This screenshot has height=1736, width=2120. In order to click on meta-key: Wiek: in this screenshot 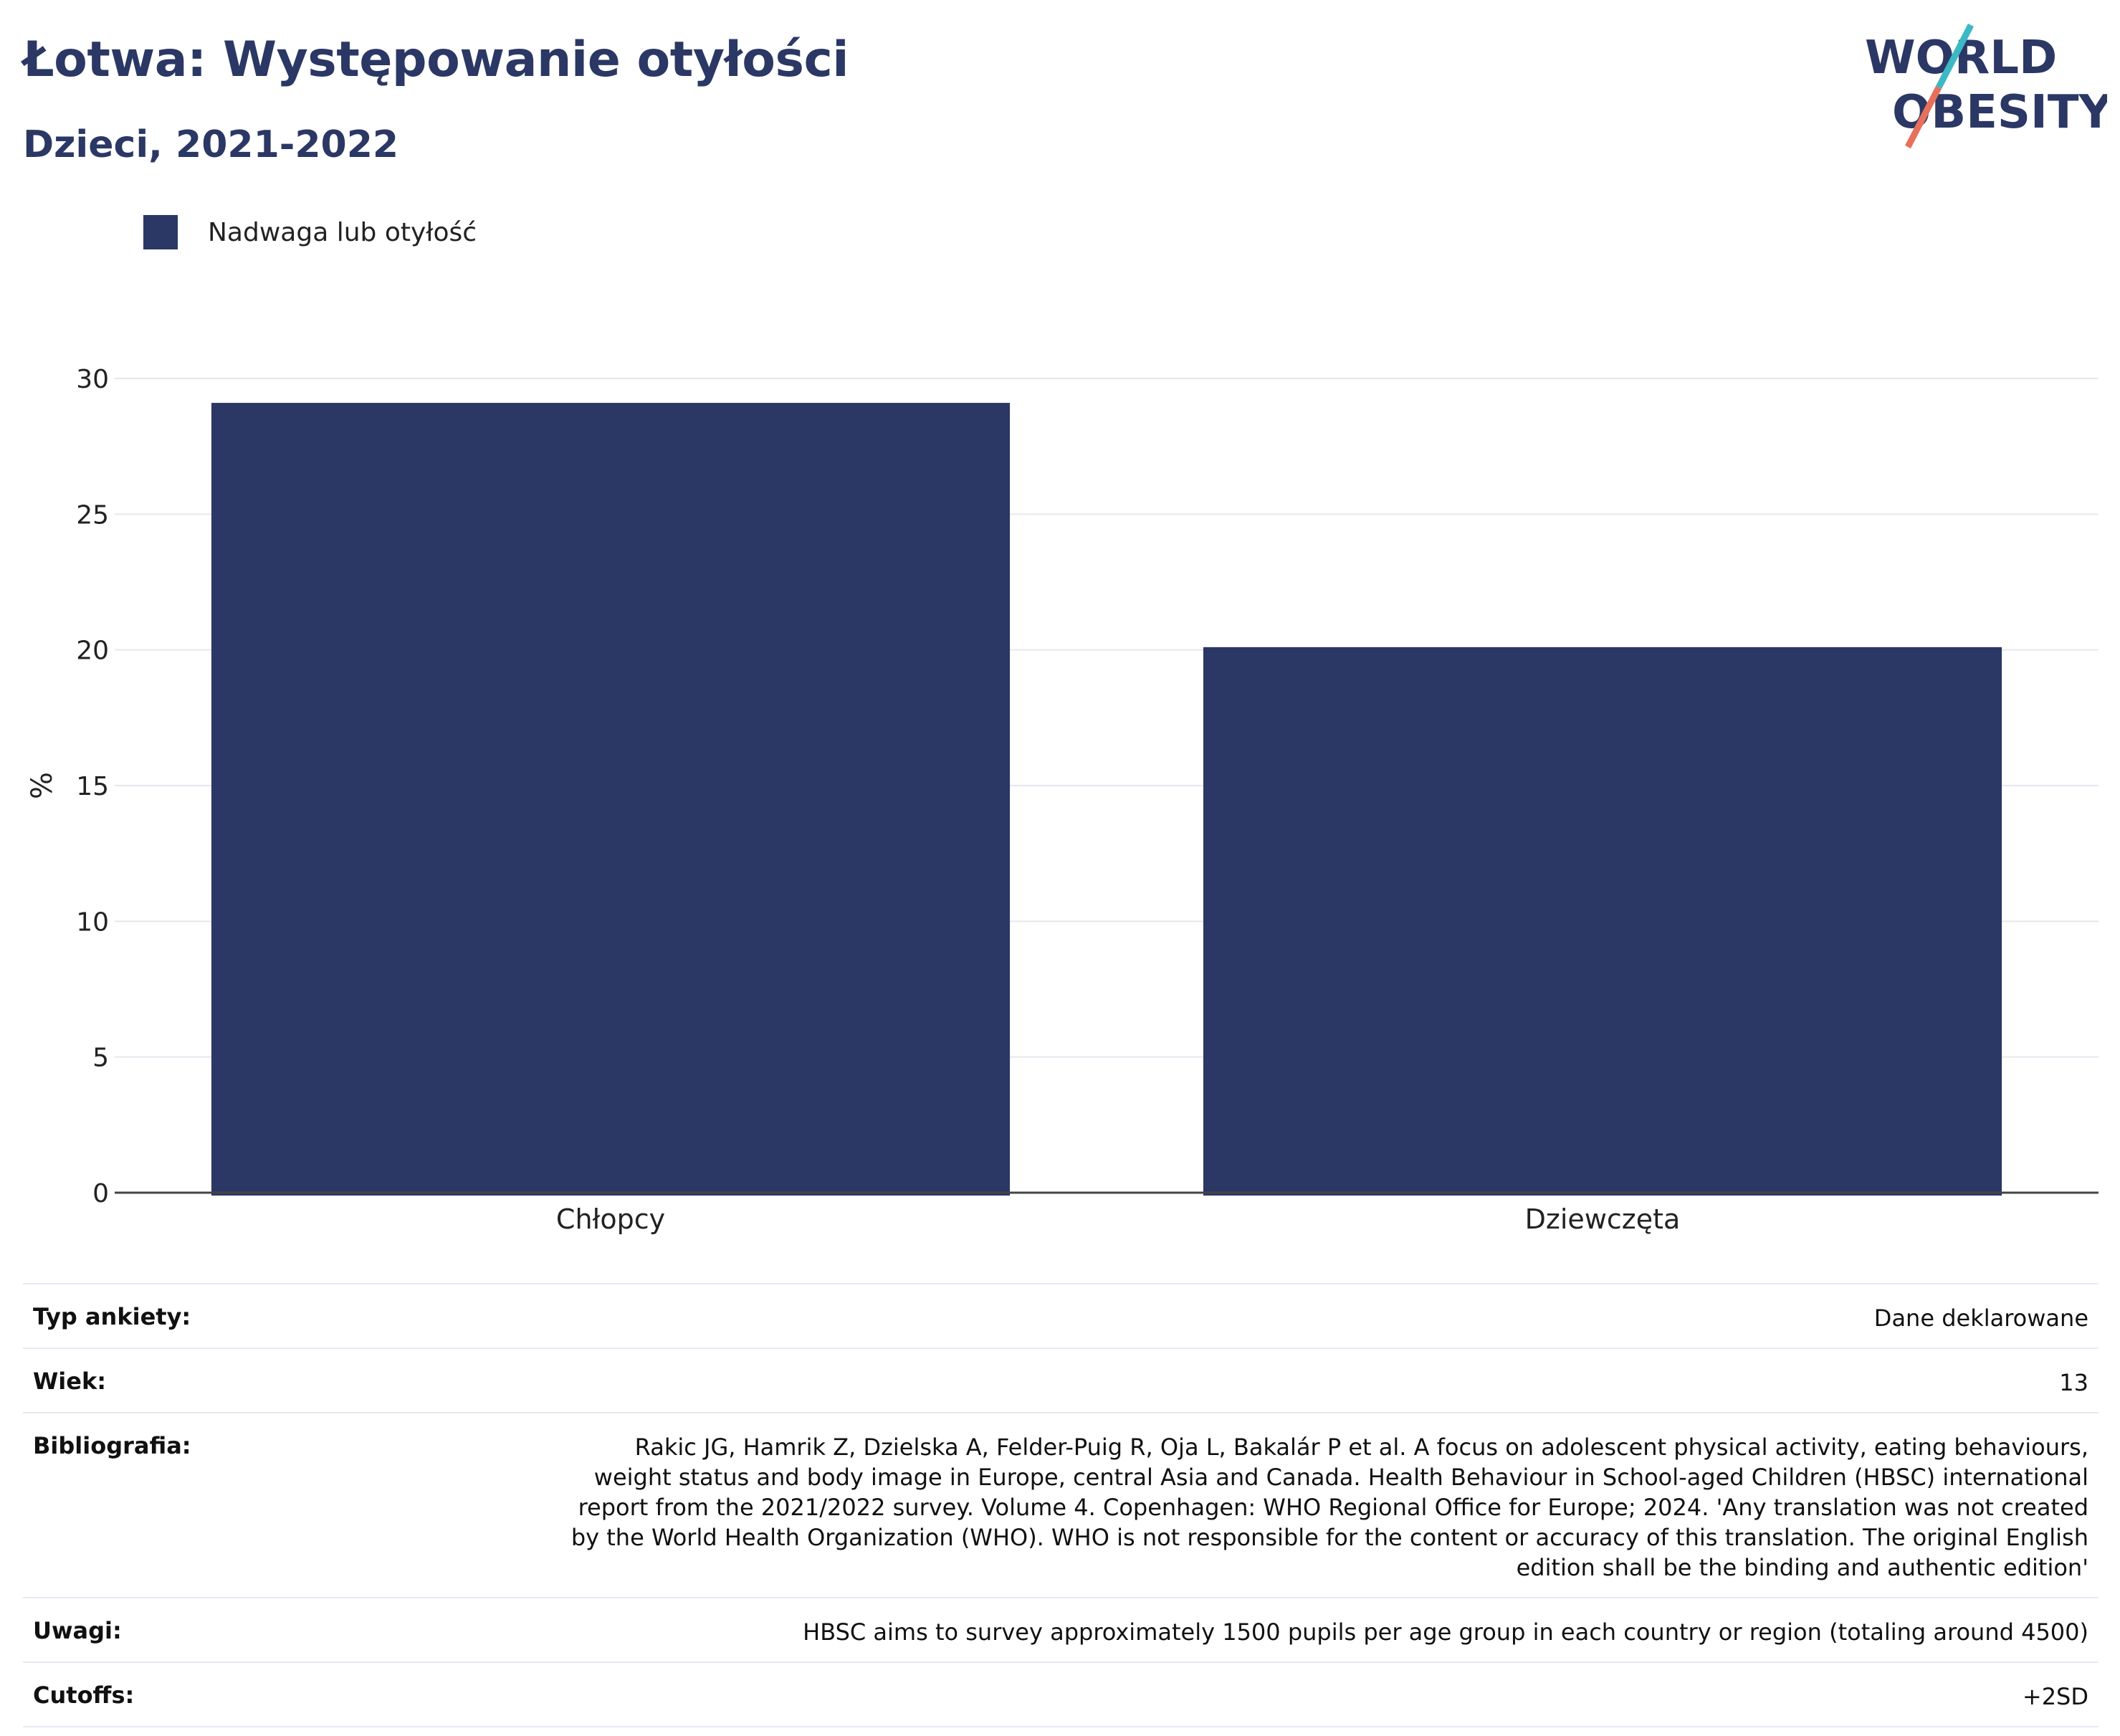, I will do `click(70, 1381)`.